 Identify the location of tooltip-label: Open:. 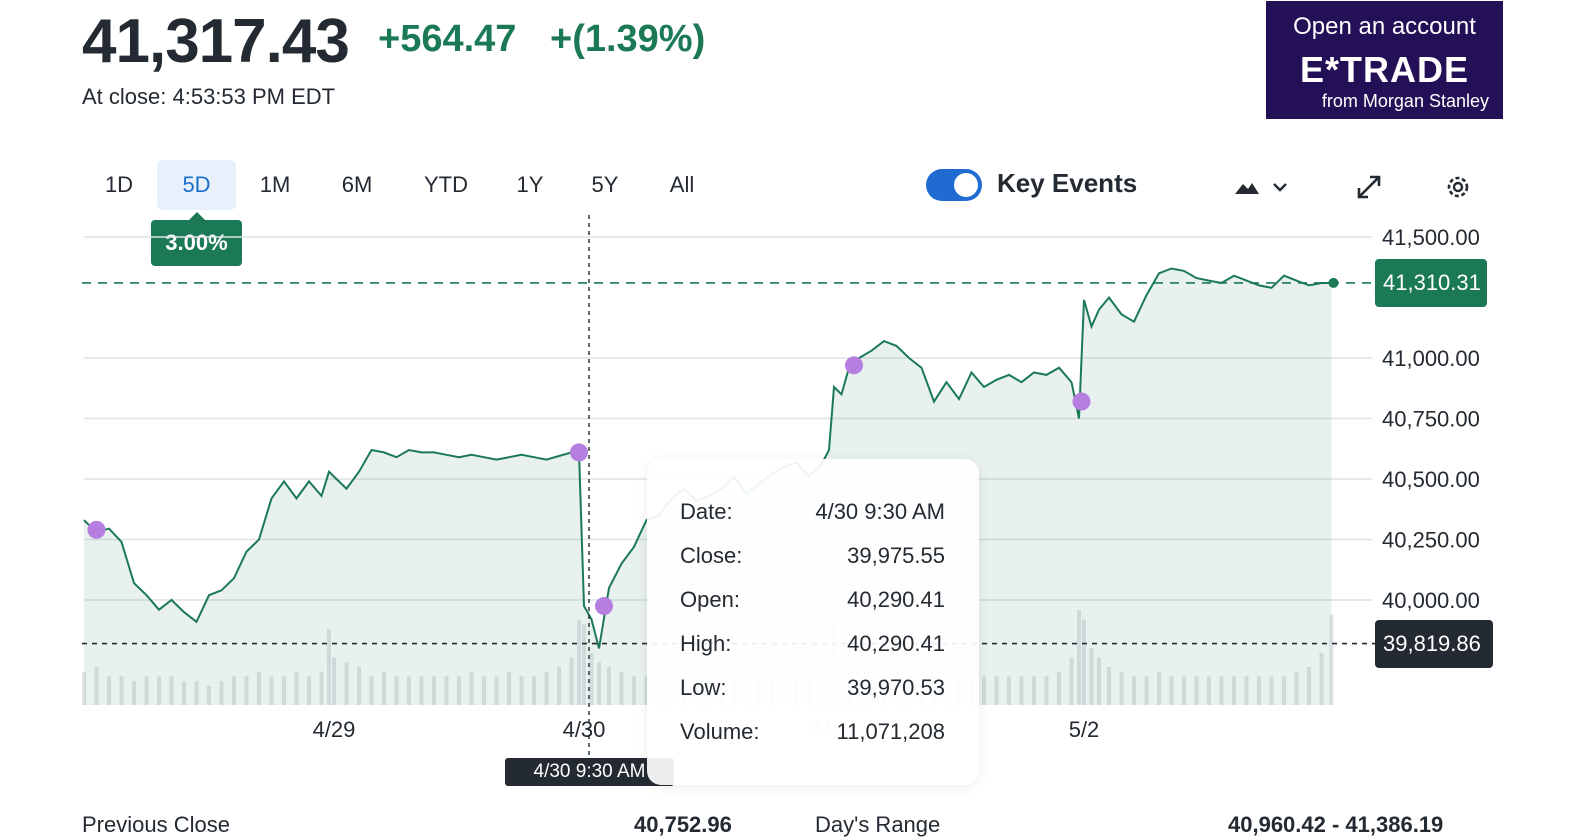
(710, 599).